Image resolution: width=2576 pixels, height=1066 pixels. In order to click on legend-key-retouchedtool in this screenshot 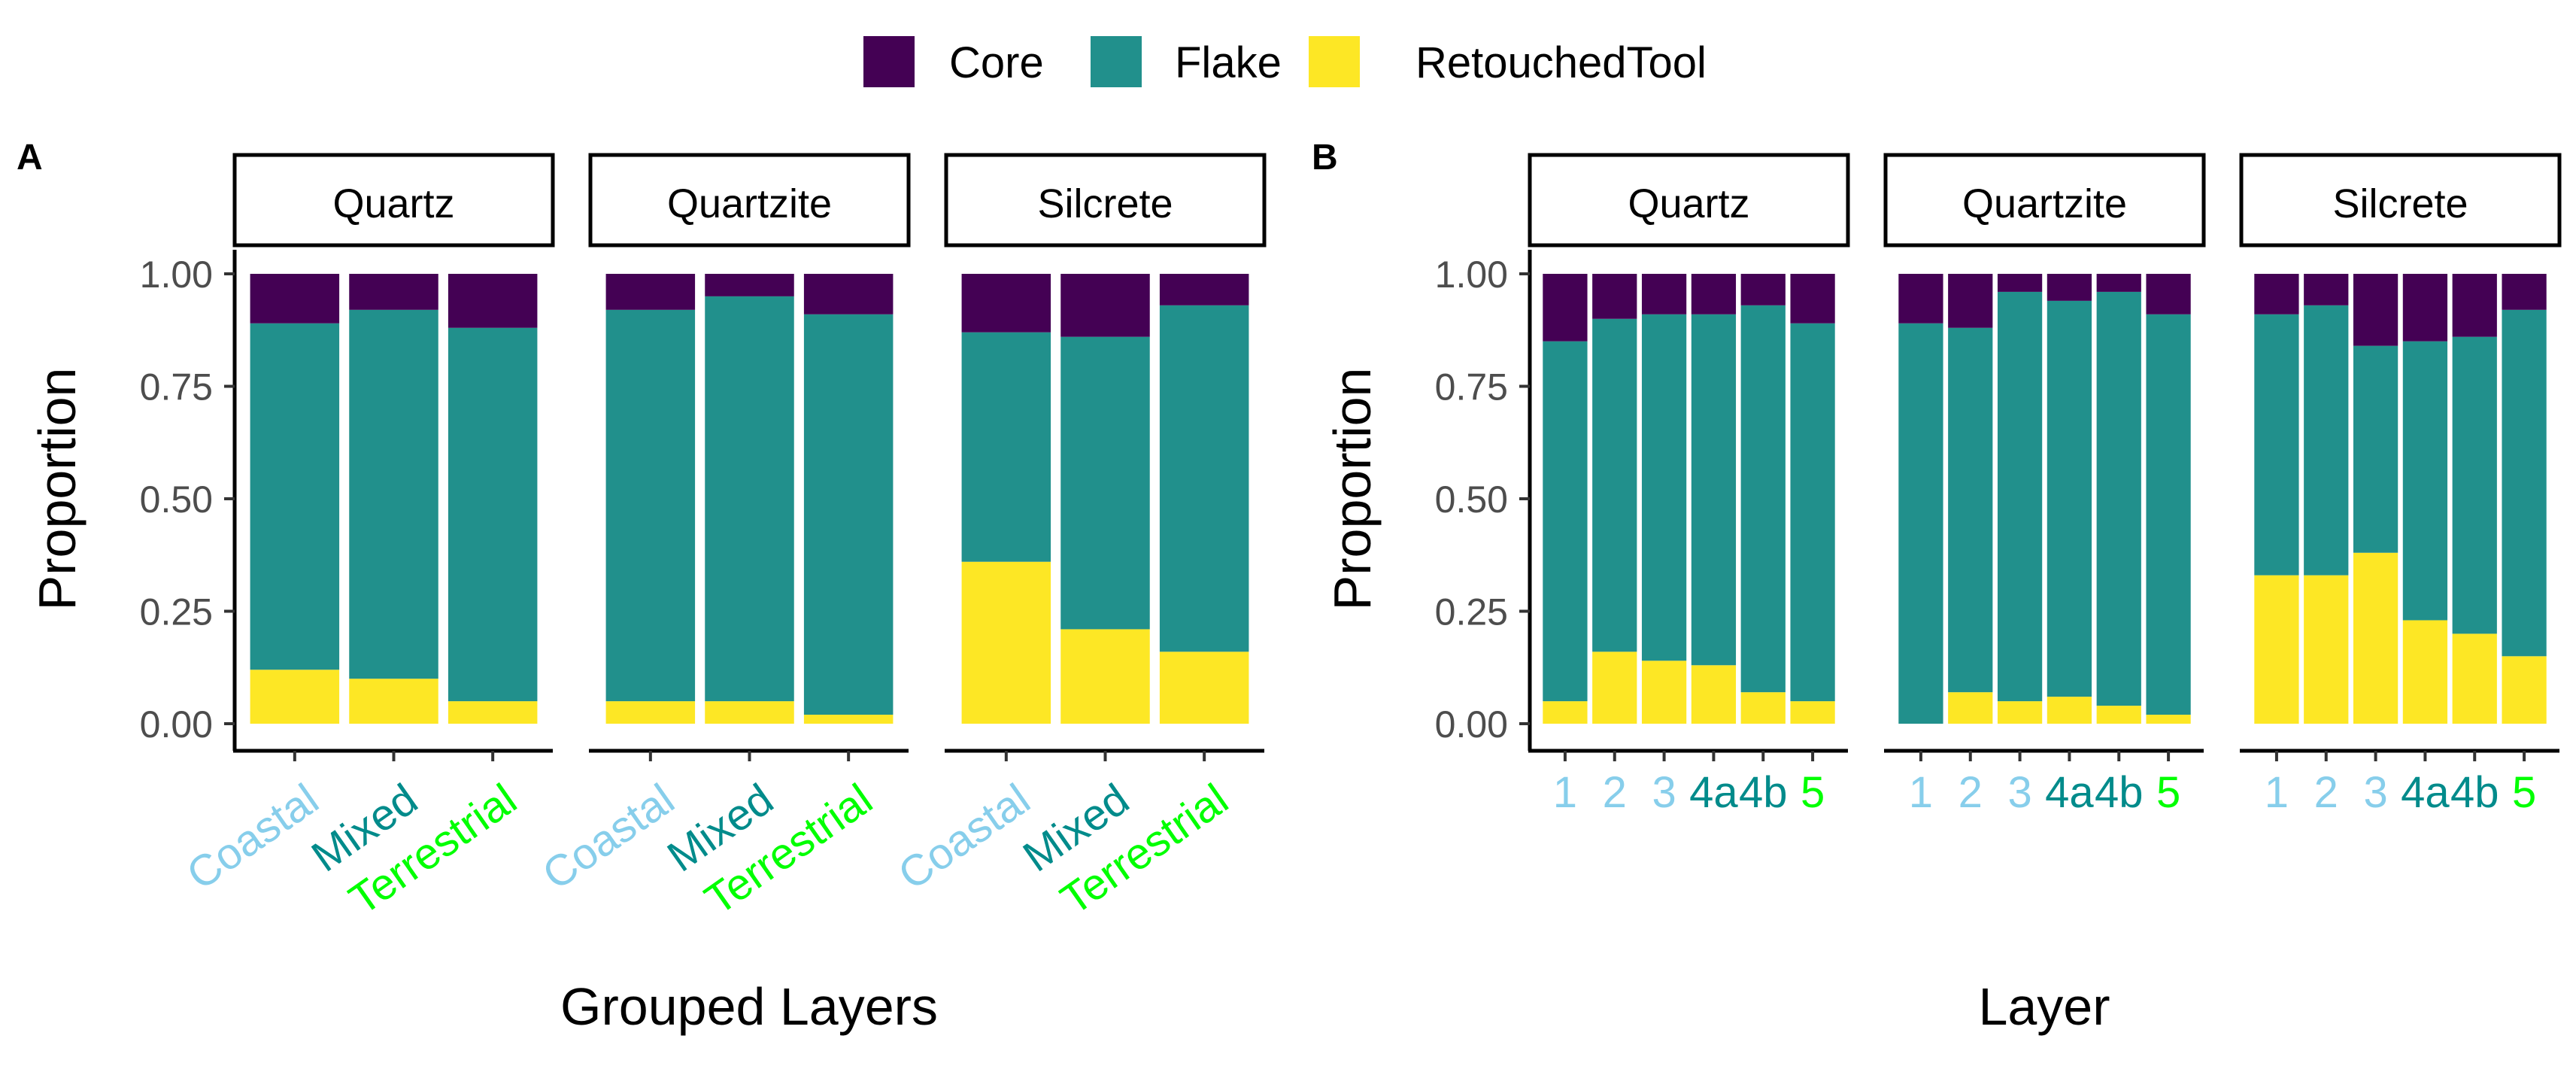, I will do `click(1334, 61)`.